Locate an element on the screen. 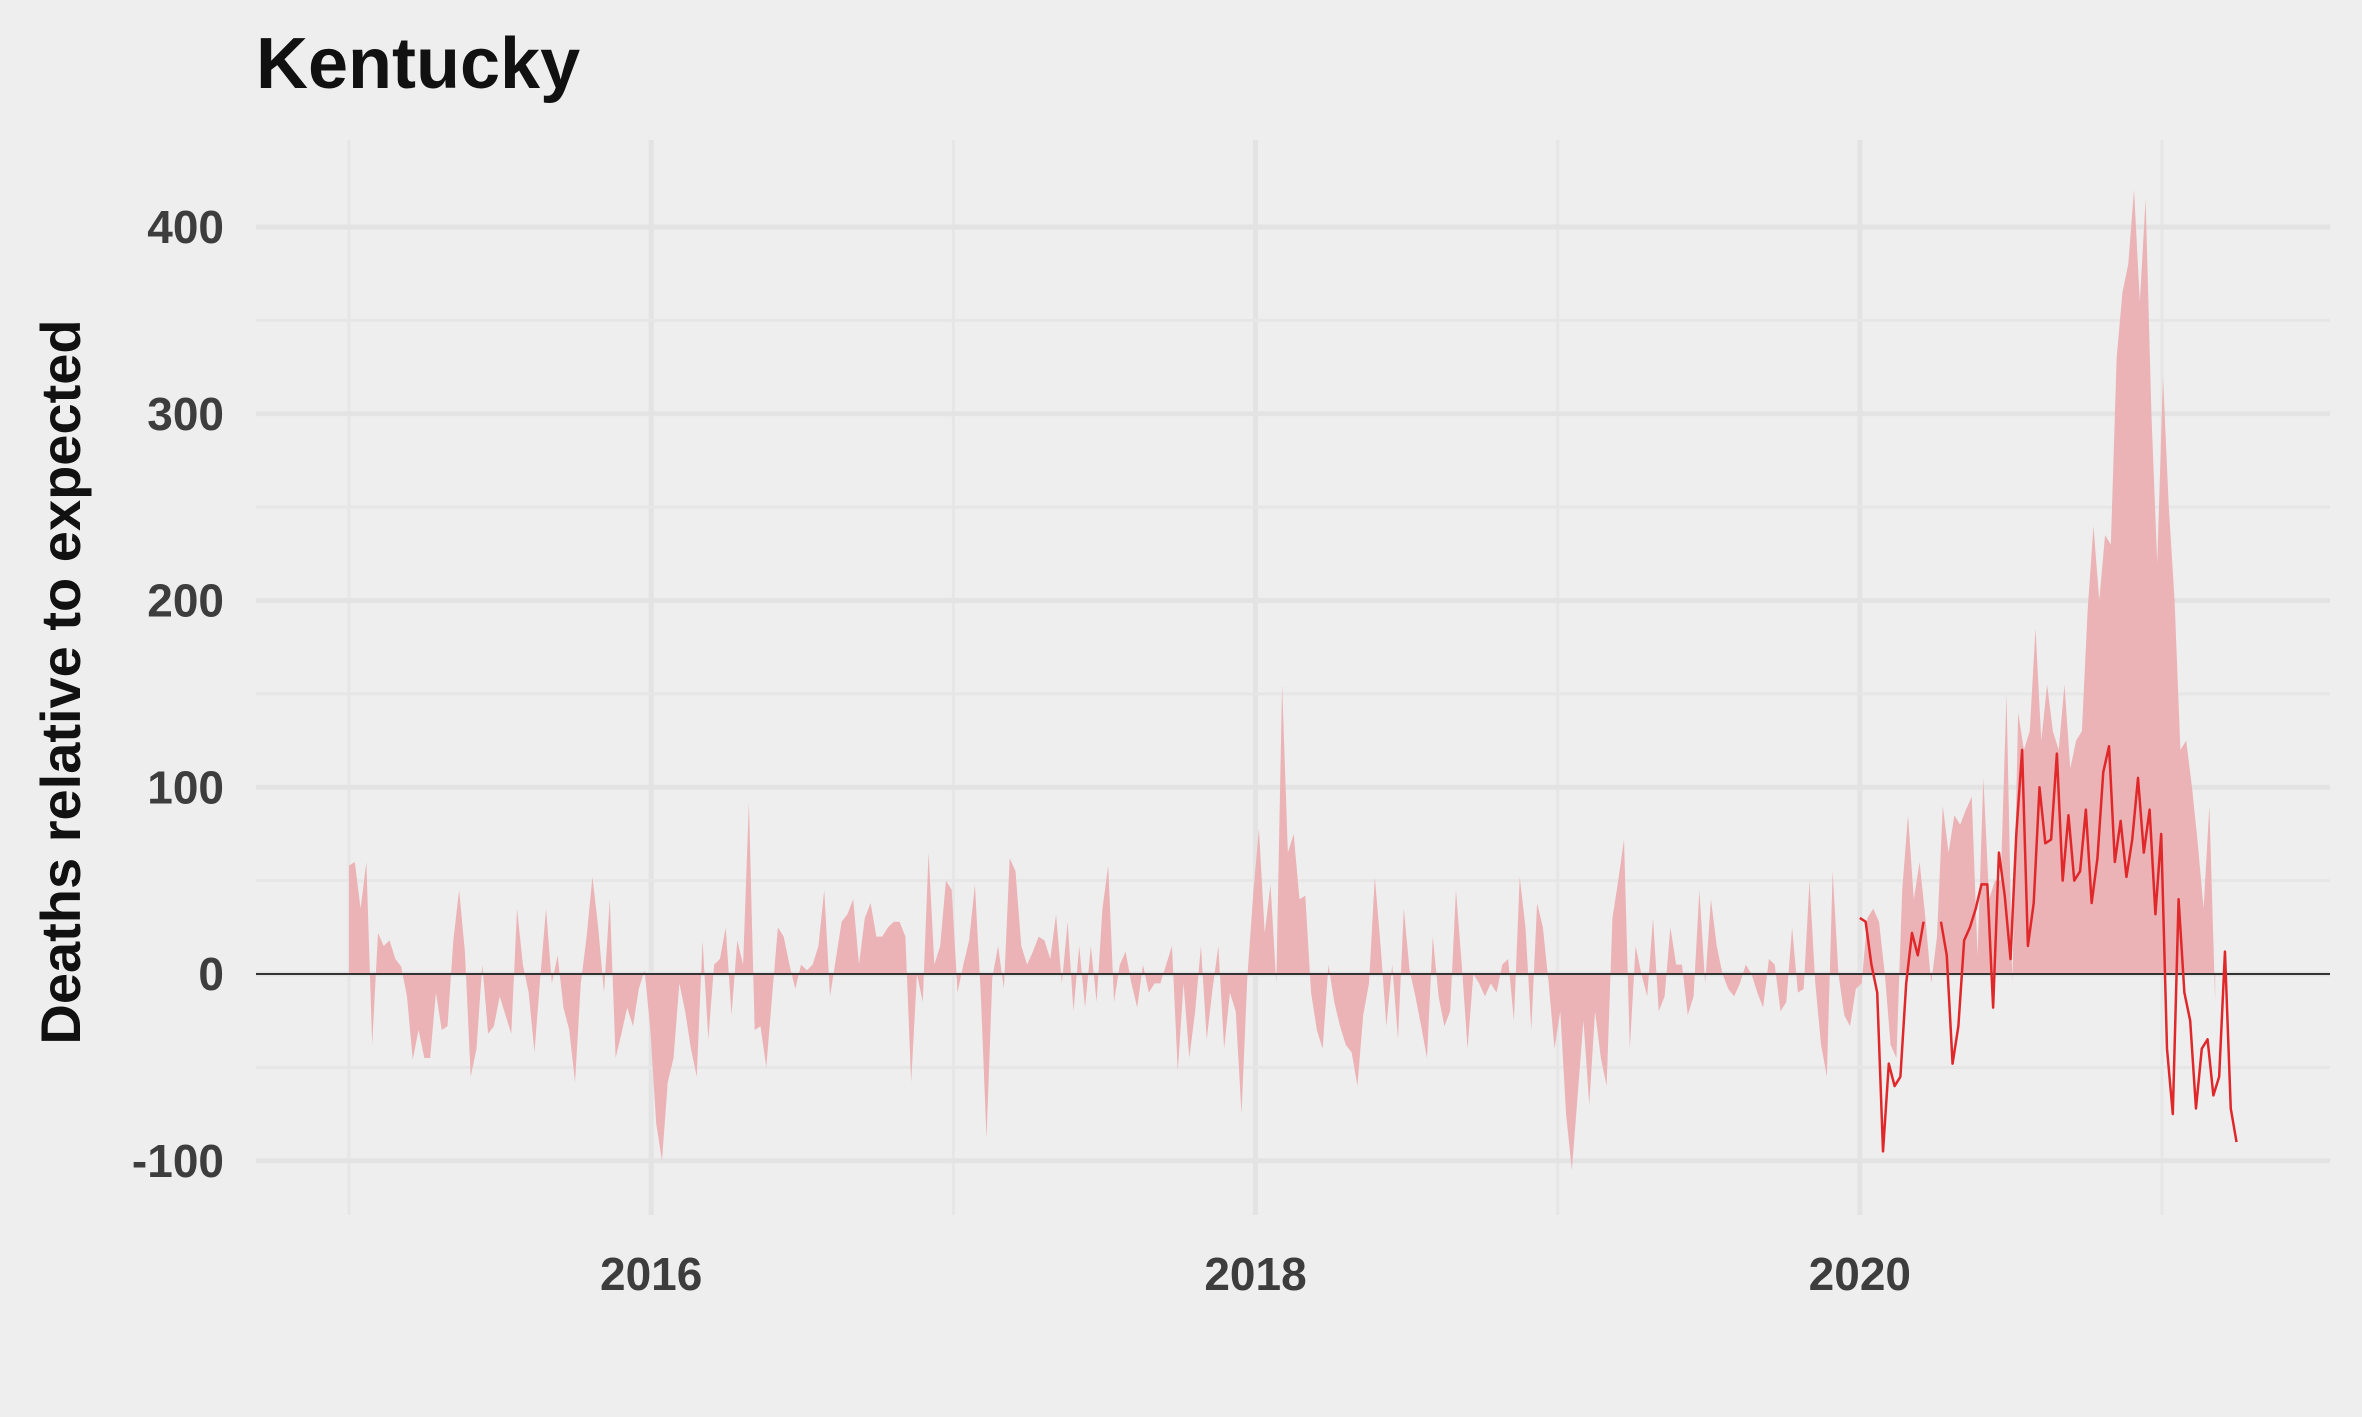 Image resolution: width=2362 pixels, height=1417 pixels. line-series is located at coordinates (2048, 948).